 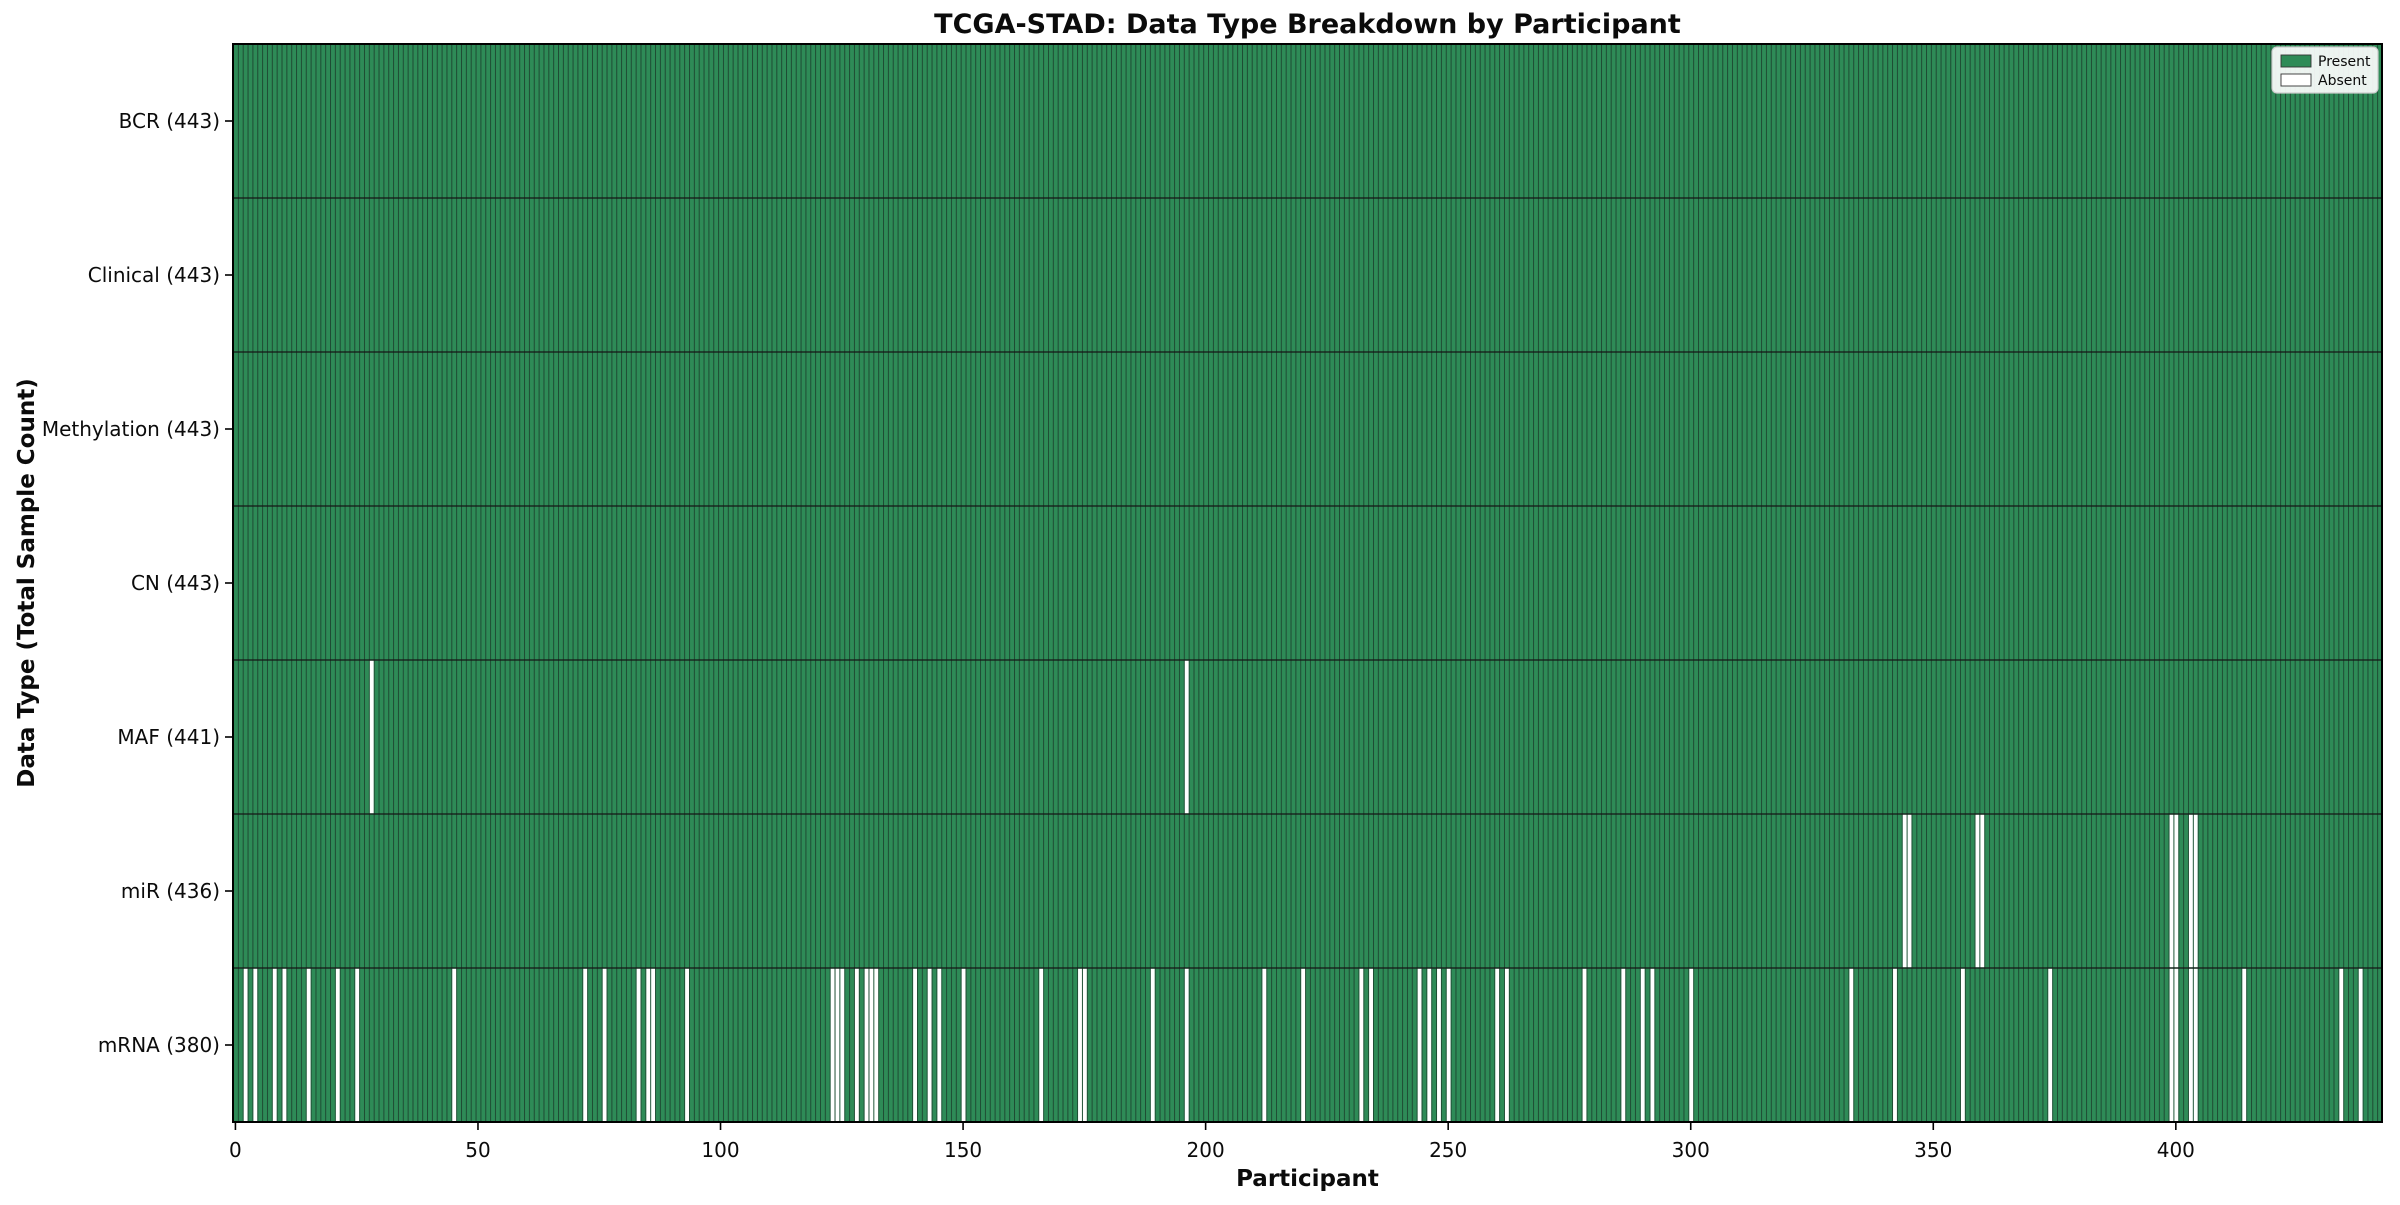 I want to click on y-tick-label: BCR (443), so click(x=169, y=121).